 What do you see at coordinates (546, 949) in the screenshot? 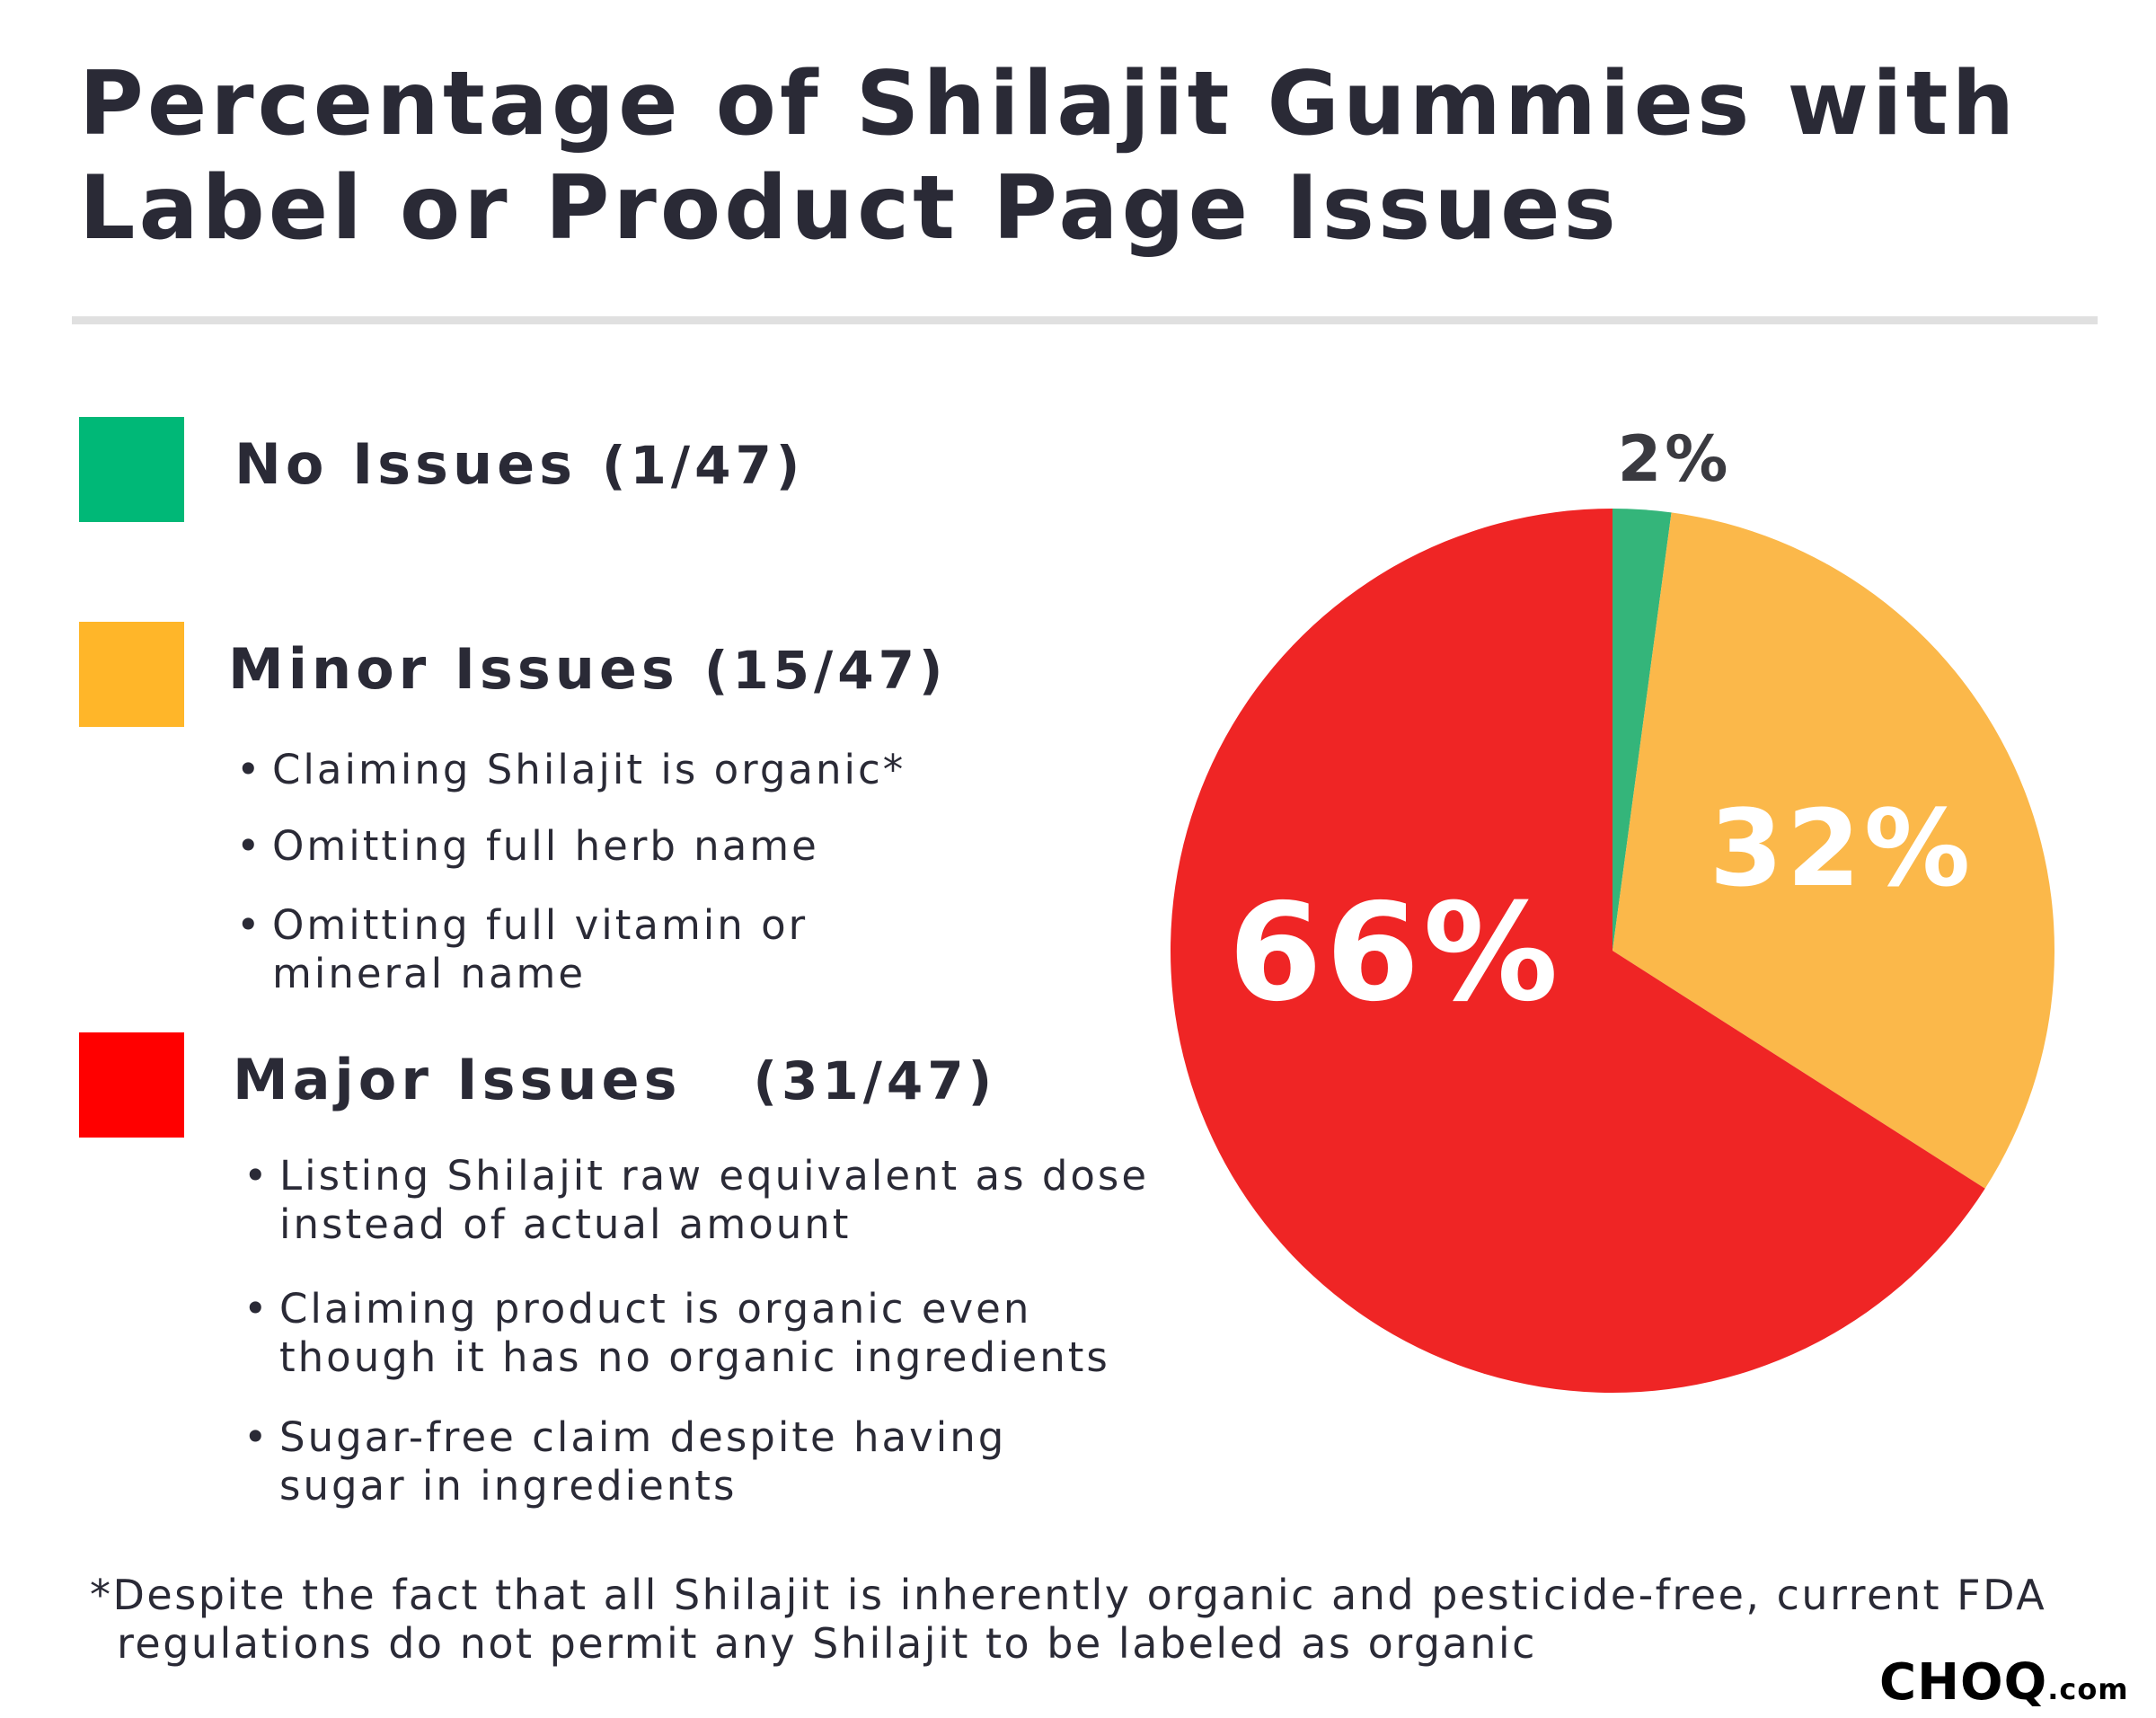
I see `bullet: Omitting full vitamin or mineral name` at bounding box center [546, 949].